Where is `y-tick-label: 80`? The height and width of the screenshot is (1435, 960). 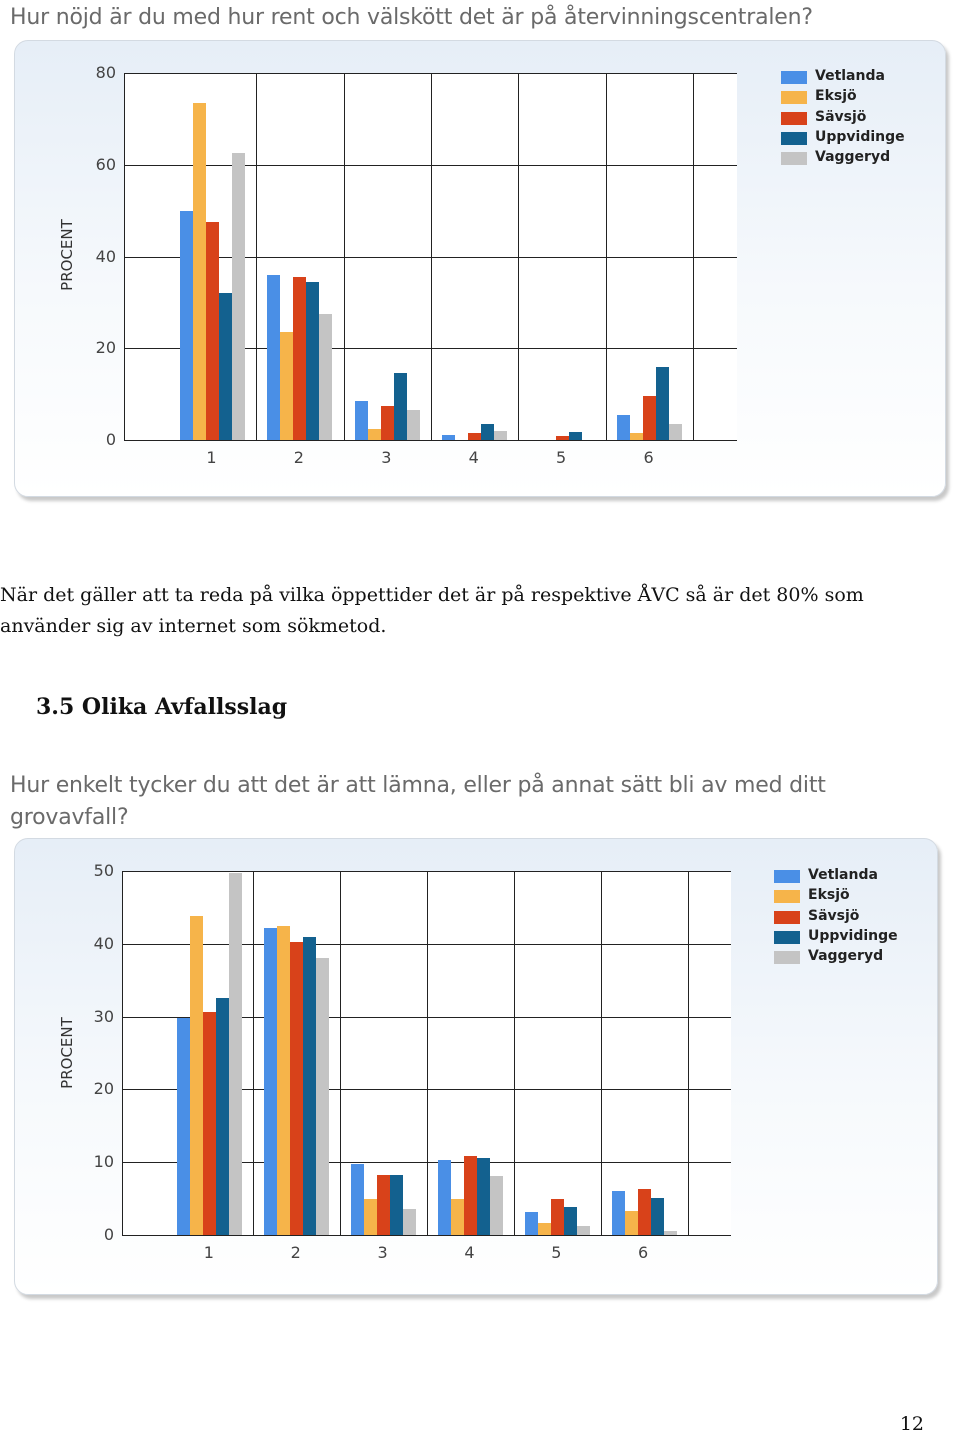 y-tick-label: 80 is located at coordinates (105, 72).